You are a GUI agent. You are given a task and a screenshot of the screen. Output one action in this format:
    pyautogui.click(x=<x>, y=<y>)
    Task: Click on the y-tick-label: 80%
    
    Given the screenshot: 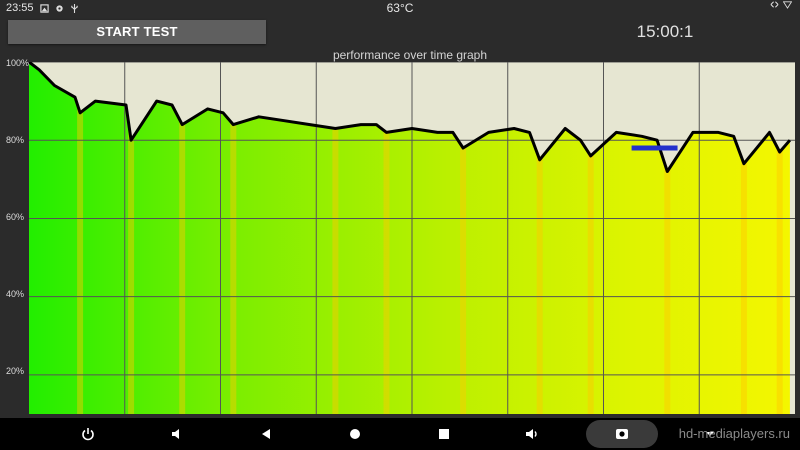 What is the action you would take?
    pyautogui.click(x=15, y=140)
    